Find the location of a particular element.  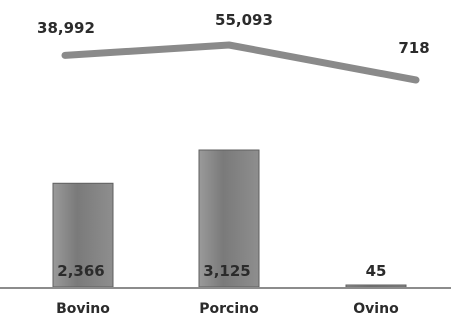

category-label: Porcino is located at coordinates (229, 309).